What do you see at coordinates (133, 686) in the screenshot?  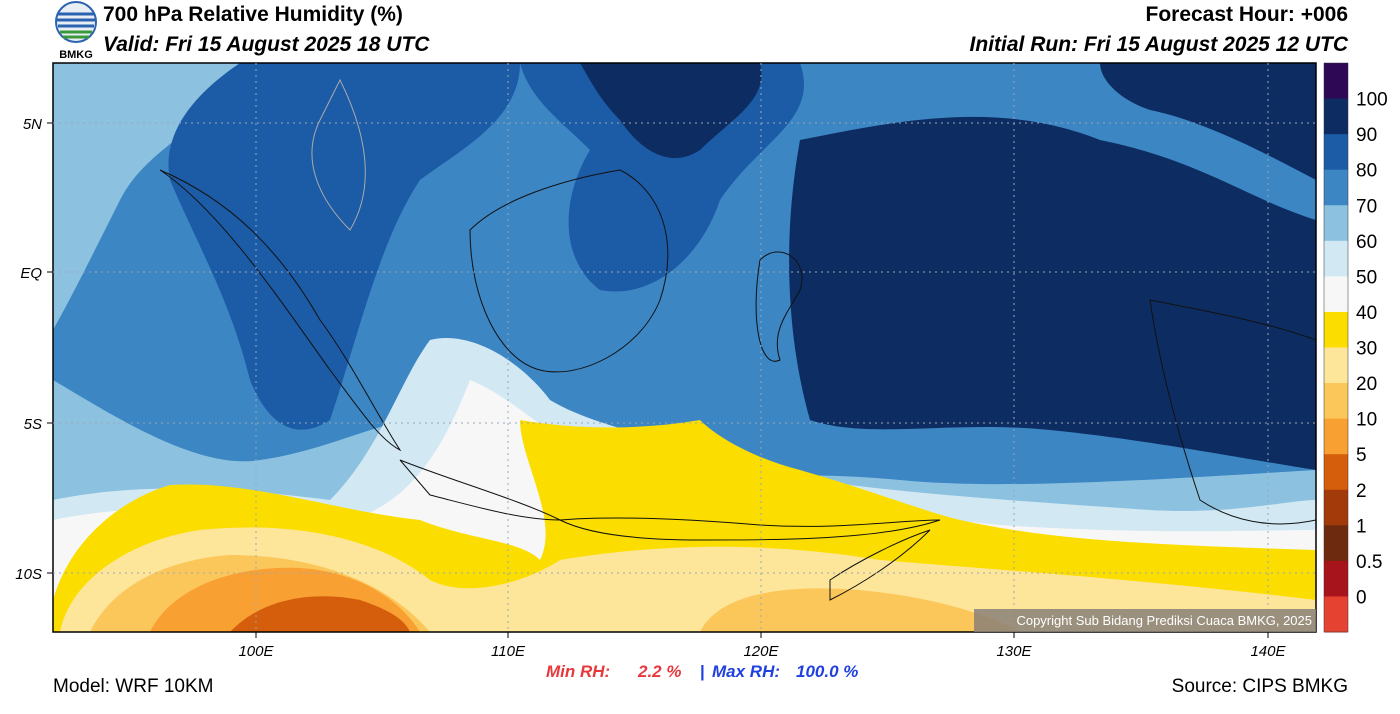 I see `model: Model: WRF 10KM` at bounding box center [133, 686].